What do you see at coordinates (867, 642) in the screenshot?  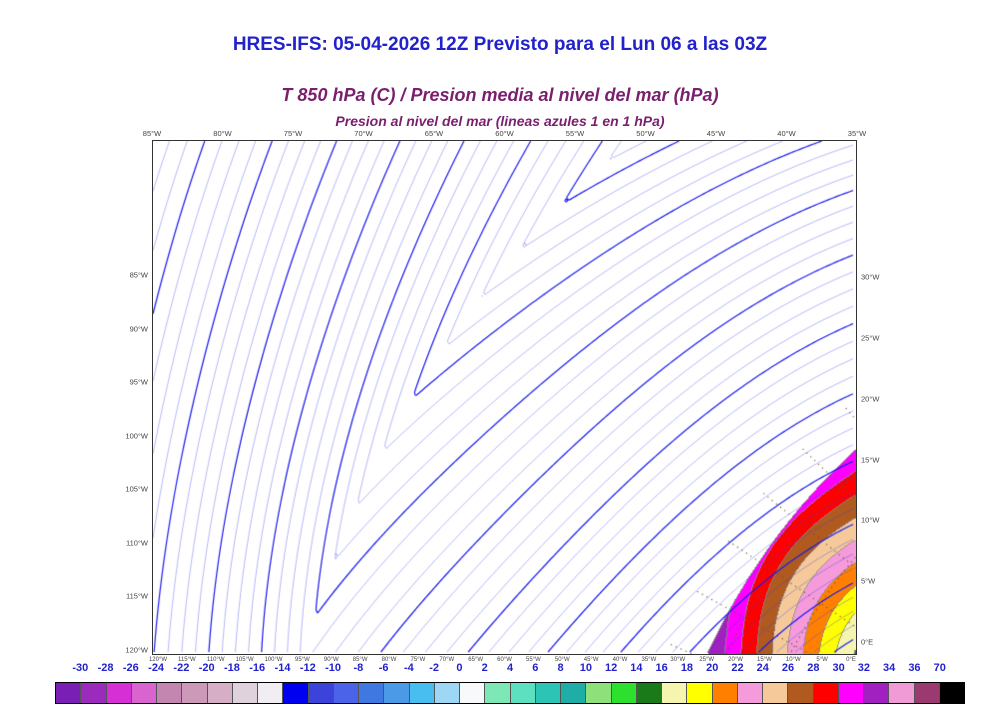 I see `axis-tick-label: 0°E` at bounding box center [867, 642].